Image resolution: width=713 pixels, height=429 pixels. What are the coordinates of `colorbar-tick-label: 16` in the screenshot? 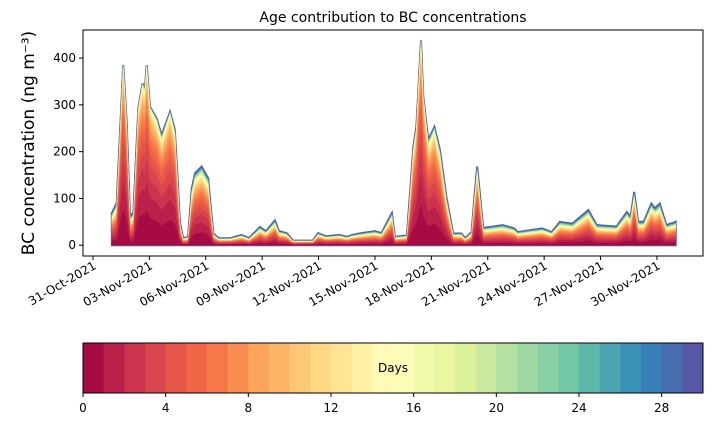 It's located at (413, 408).